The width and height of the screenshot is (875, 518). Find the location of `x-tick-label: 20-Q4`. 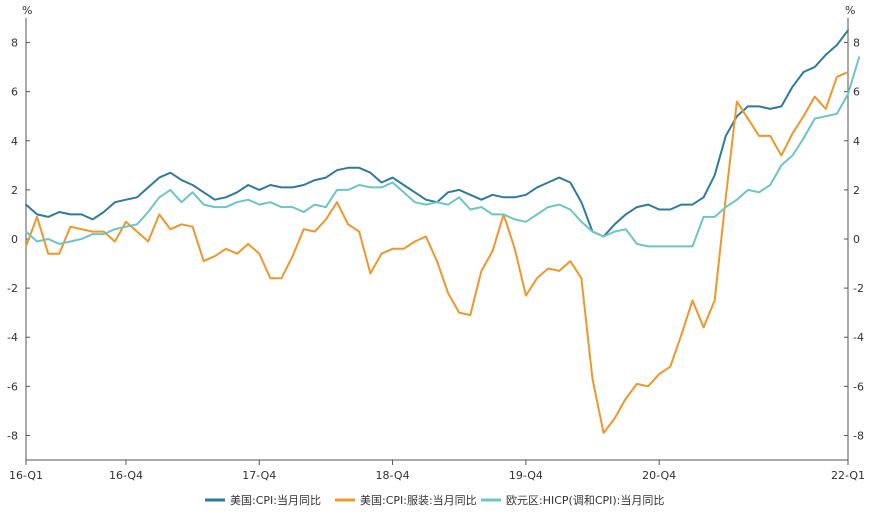

x-tick-label: 20-Q4 is located at coordinates (659, 475).